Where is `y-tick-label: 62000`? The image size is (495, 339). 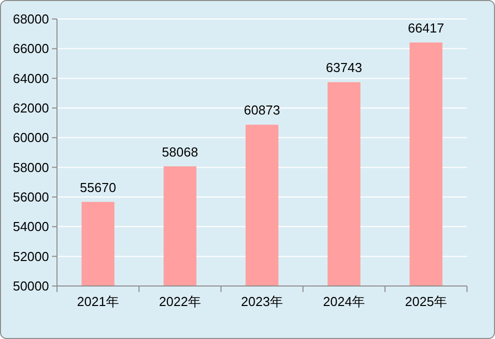 y-tick-label: 62000 is located at coordinates (30, 108).